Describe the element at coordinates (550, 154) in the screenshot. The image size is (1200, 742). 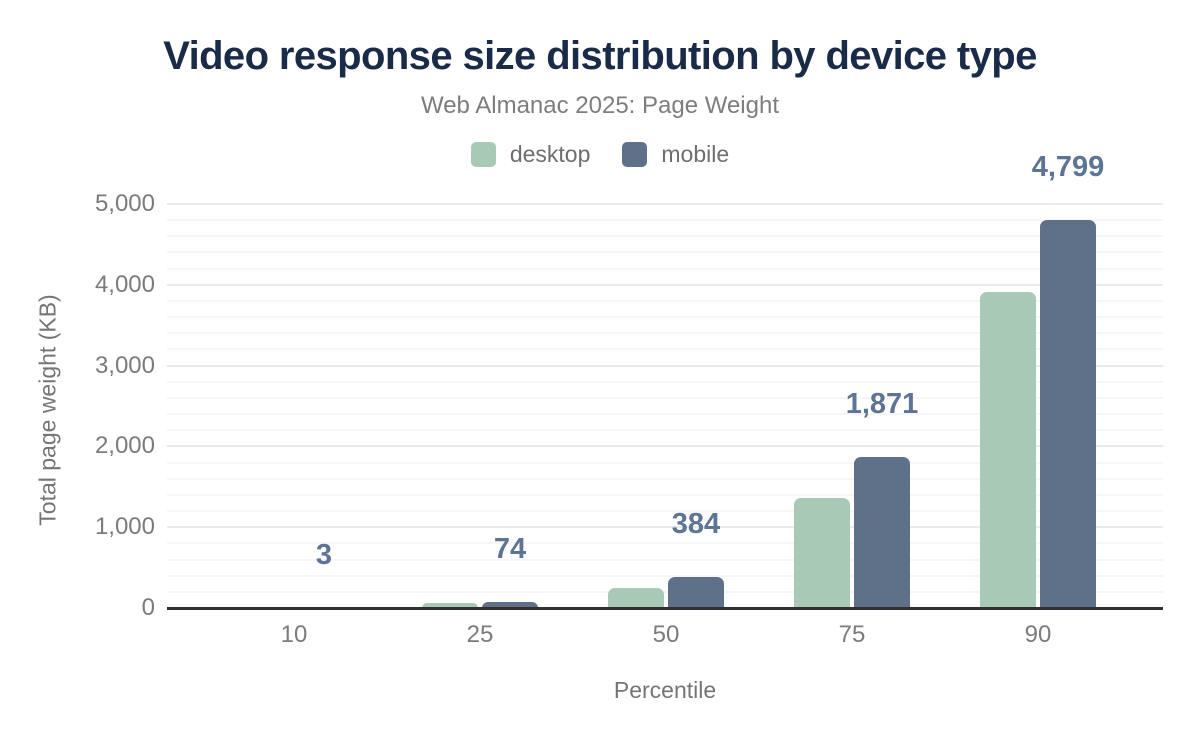
I see `legend-label: desktop` at that location.